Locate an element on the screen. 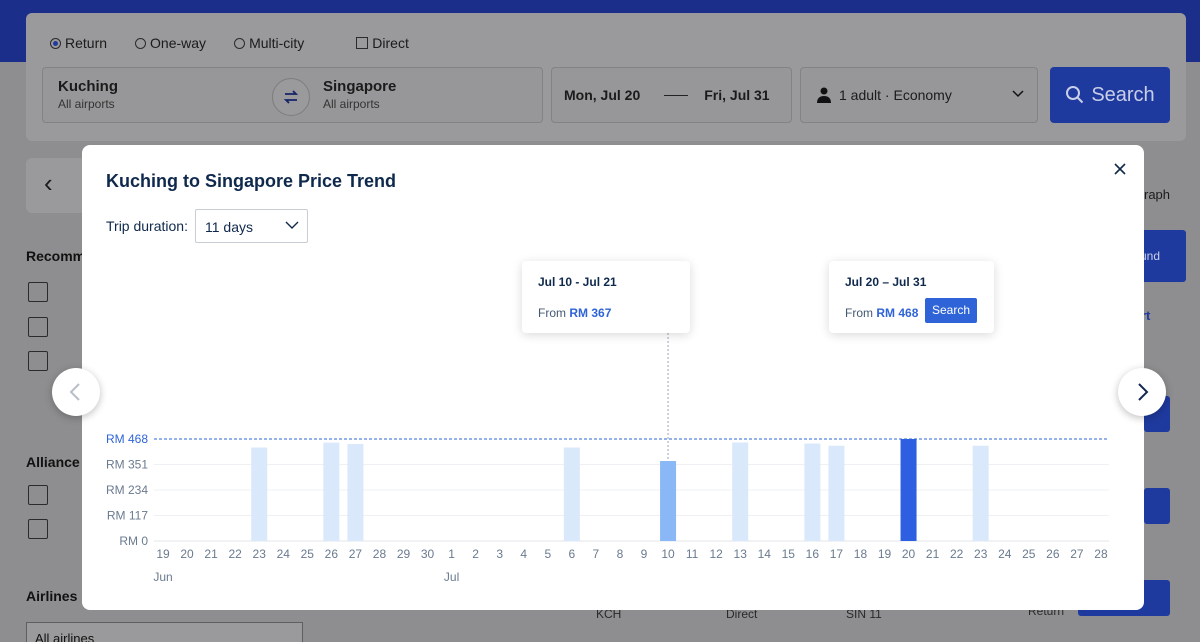 The width and height of the screenshot is (1200, 642). close-icon is located at coordinates (1120, 169).